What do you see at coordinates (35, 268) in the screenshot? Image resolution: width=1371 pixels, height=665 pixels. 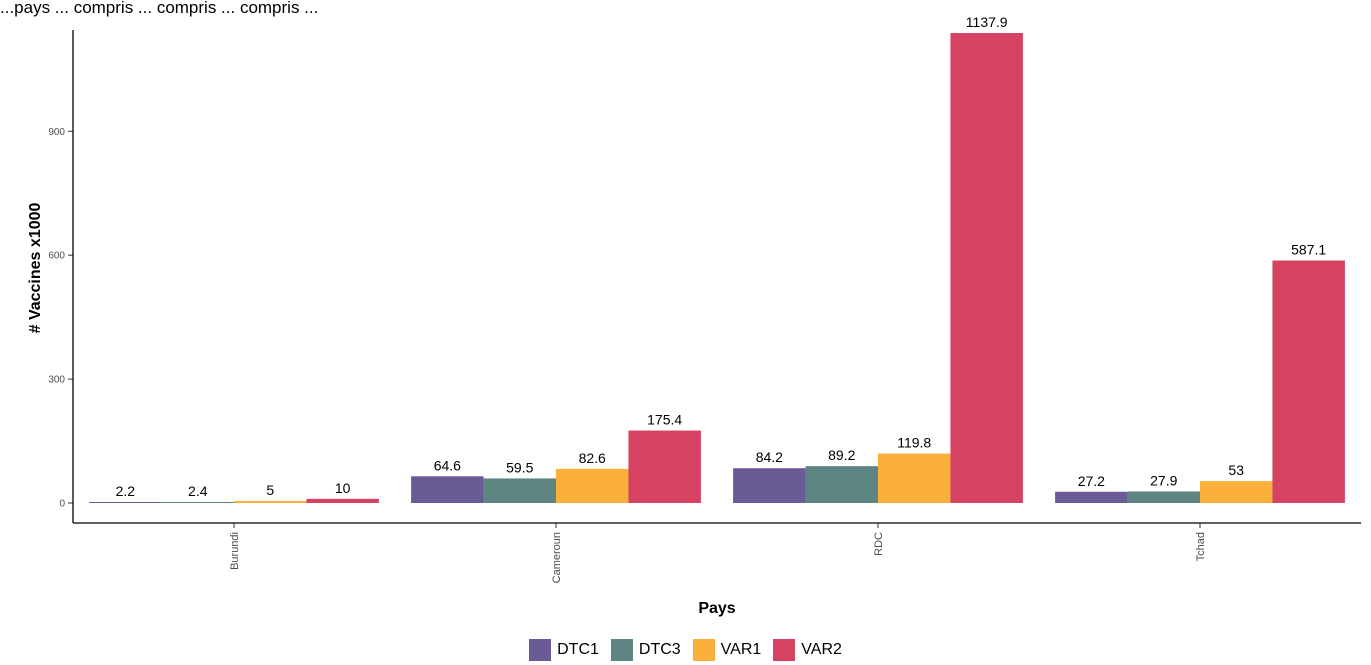 I see `y-axis-title: # Vaccines x1000` at bounding box center [35, 268].